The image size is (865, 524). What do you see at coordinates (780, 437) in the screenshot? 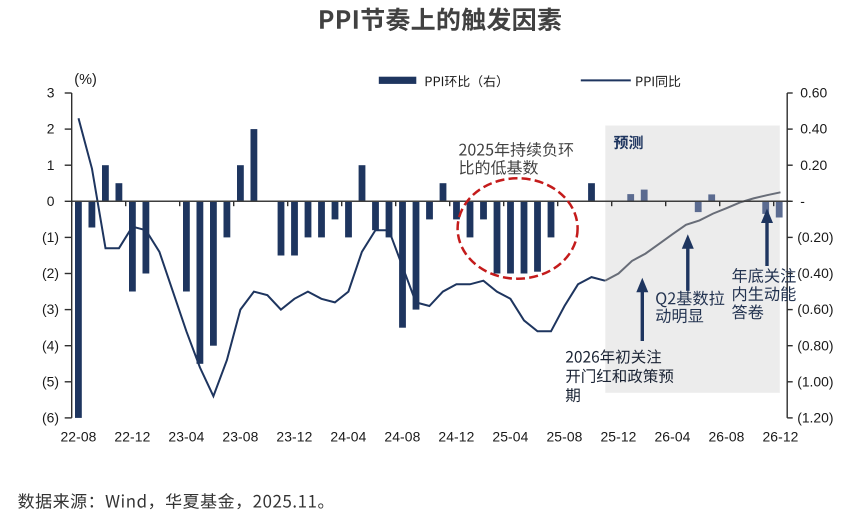
I see `svg-text: 26-12` at bounding box center [780, 437].